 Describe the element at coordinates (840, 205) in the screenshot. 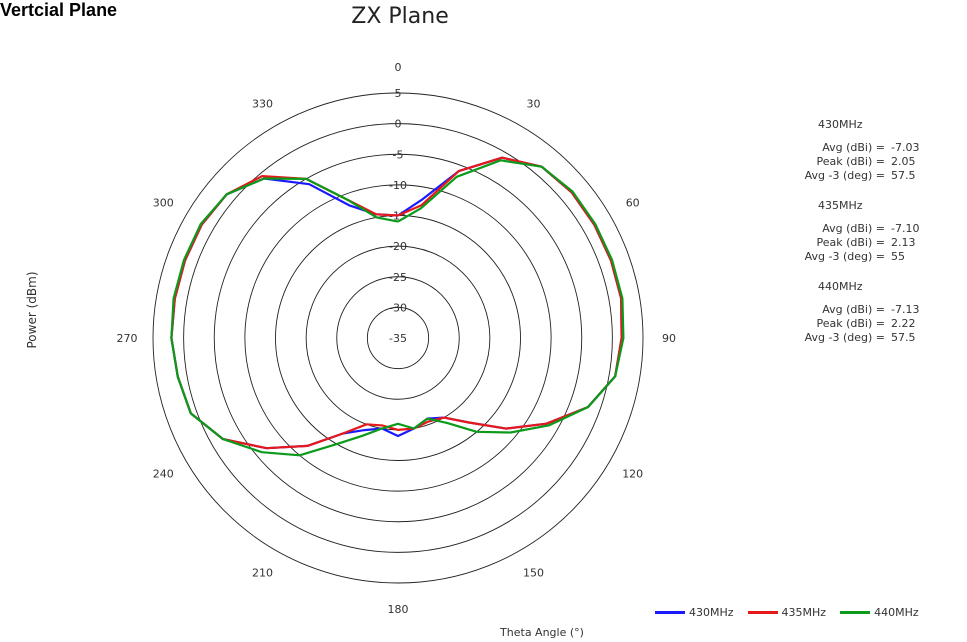

I see `stat-freq-label: 435MHz` at that location.